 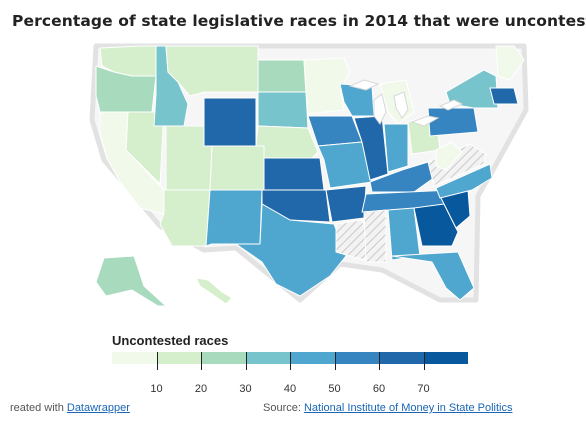 I want to click on state-or, so click(x=126, y=89).